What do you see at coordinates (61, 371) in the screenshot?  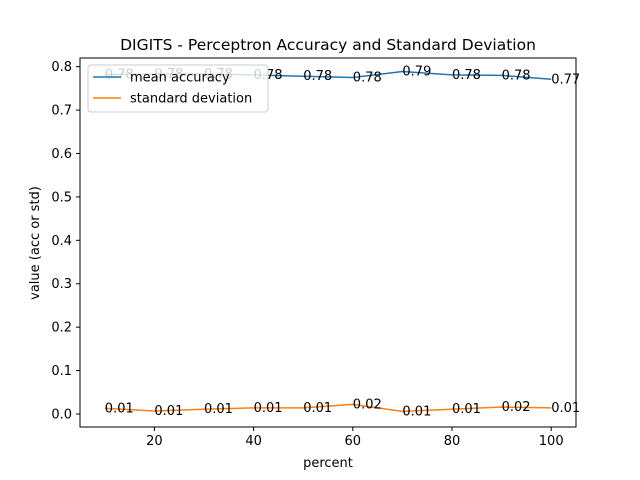 I see `y-tick-label: 0.1` at bounding box center [61, 371].